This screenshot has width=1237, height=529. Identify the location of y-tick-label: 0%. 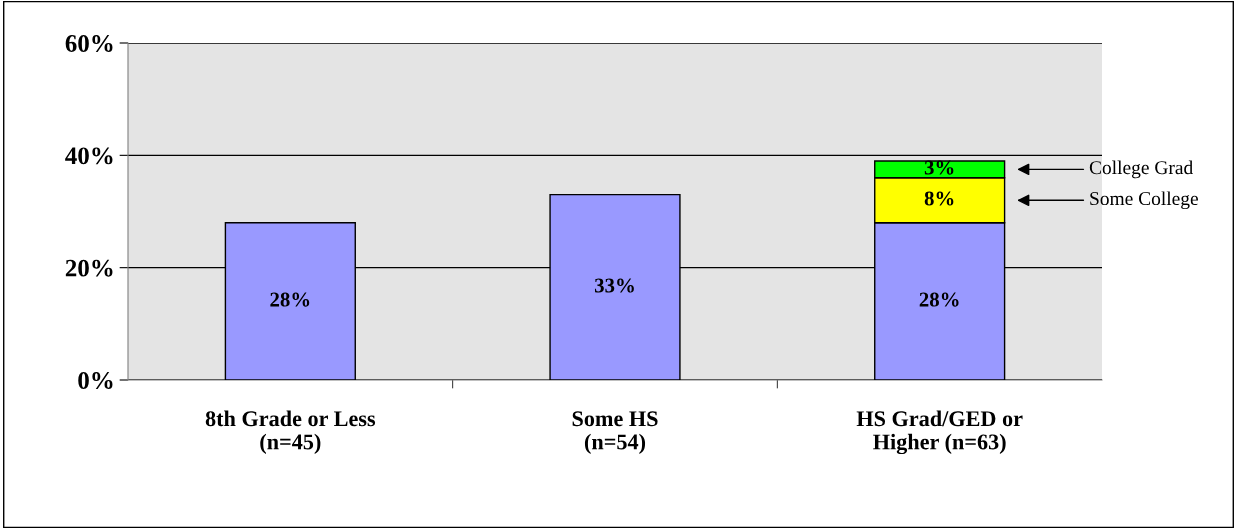
(95, 380).